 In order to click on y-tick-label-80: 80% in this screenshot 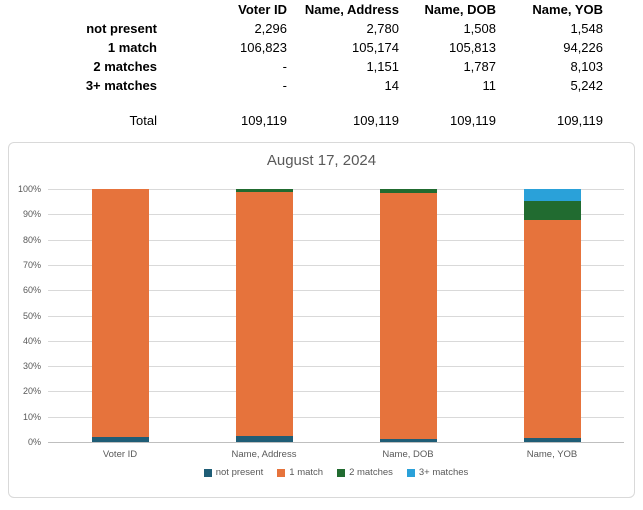, I will do `click(31, 239)`.